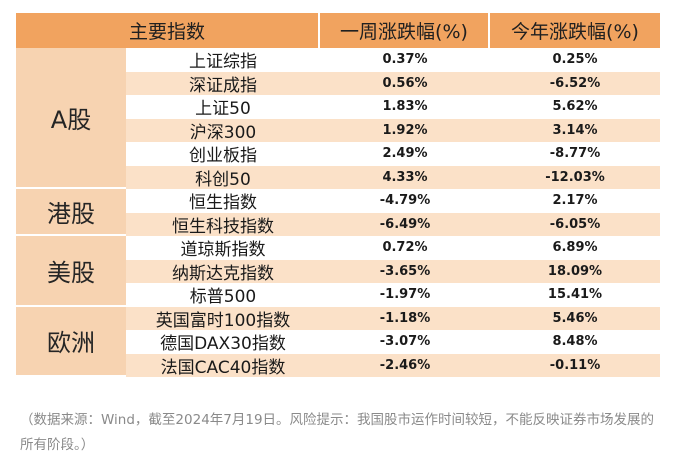  Describe the element at coordinates (575, 248) in the screenshot. I see `ytd-change: 6.89%` at that location.